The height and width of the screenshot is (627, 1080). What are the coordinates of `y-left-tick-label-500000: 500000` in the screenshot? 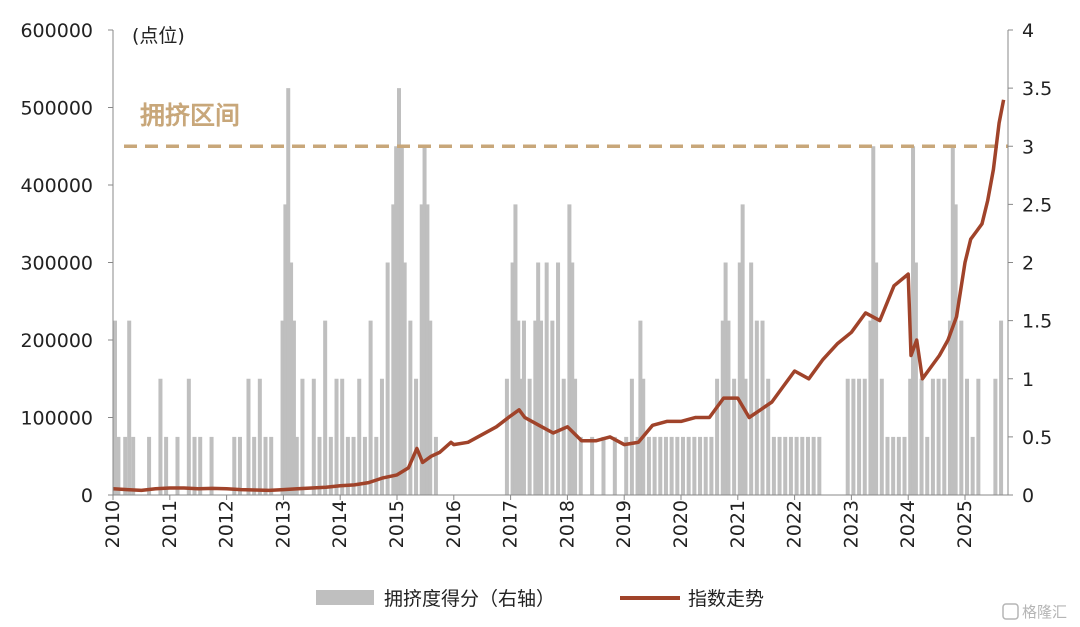 It's located at (56, 109).